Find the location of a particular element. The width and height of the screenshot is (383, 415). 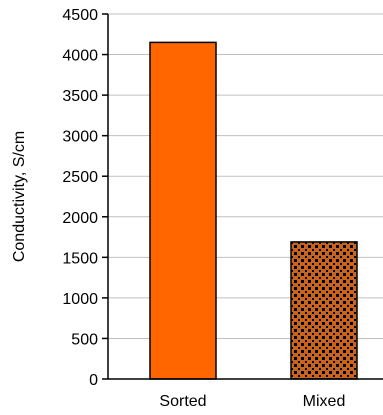

y-tick-label: 1000 is located at coordinates (80, 299).